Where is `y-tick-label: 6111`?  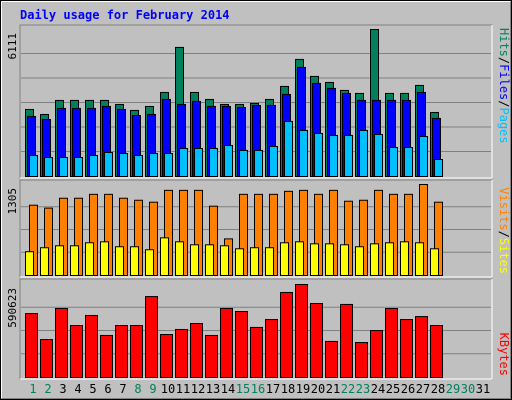 y-tick-label: 6111 is located at coordinates (12, 46).